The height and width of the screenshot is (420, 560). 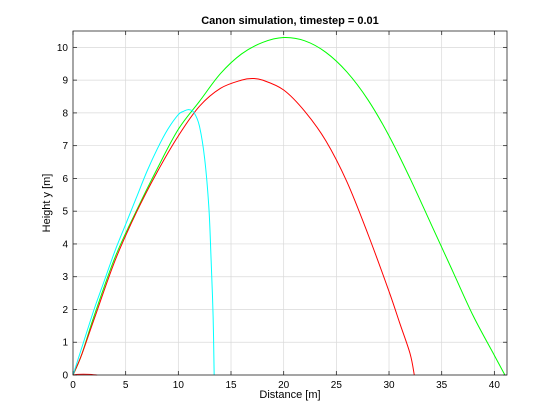 What do you see at coordinates (126, 385) in the screenshot?
I see `x-tick-label: 5` at bounding box center [126, 385].